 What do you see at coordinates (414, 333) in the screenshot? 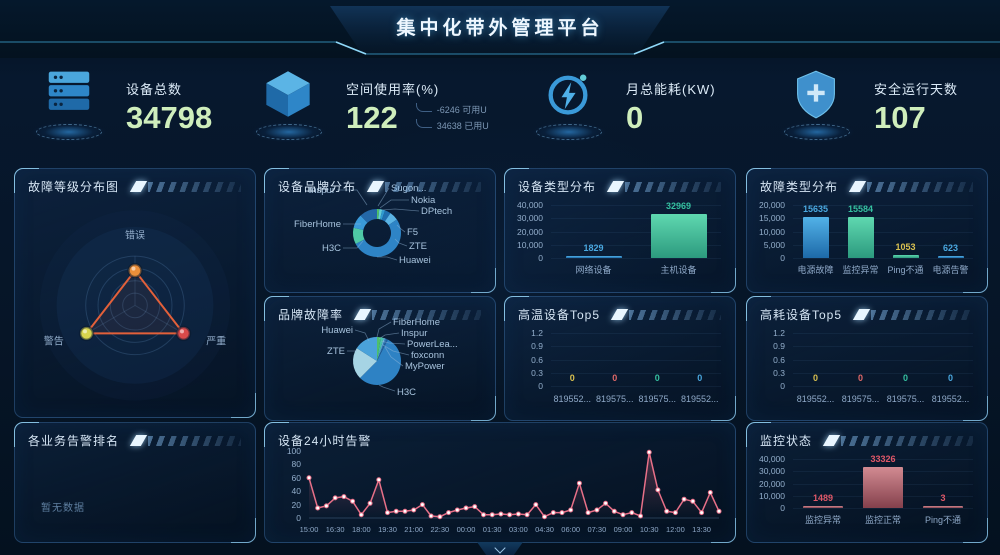
I see `slice-label: Inspur` at bounding box center [414, 333].